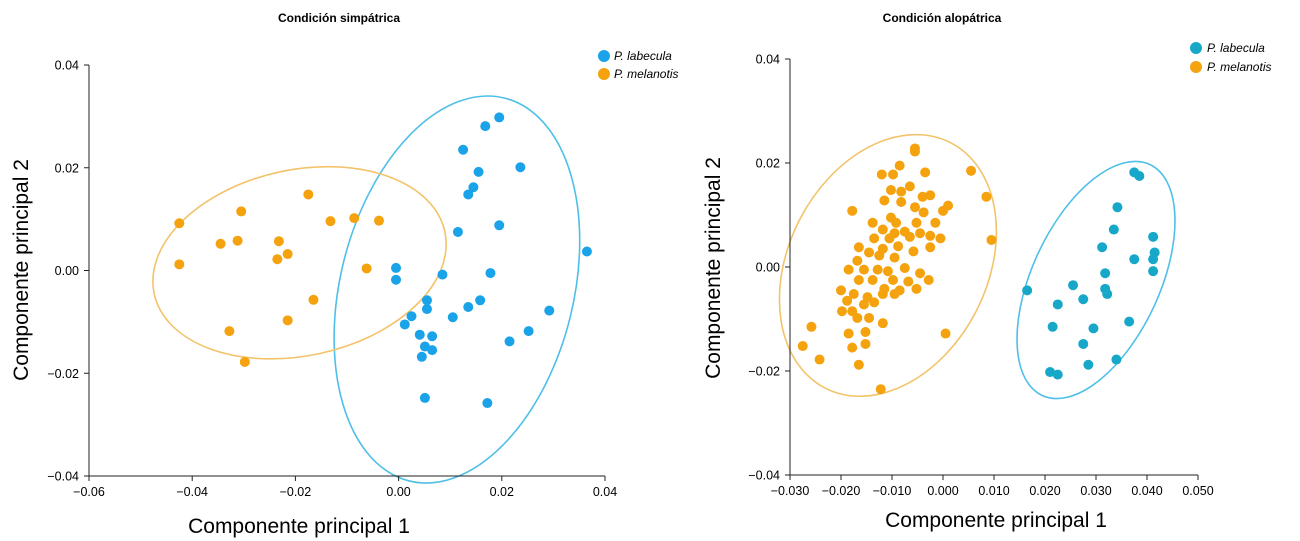 This screenshot has height=541, width=1300. I want to click on x-tick-label: 0.00, so click(398, 492).